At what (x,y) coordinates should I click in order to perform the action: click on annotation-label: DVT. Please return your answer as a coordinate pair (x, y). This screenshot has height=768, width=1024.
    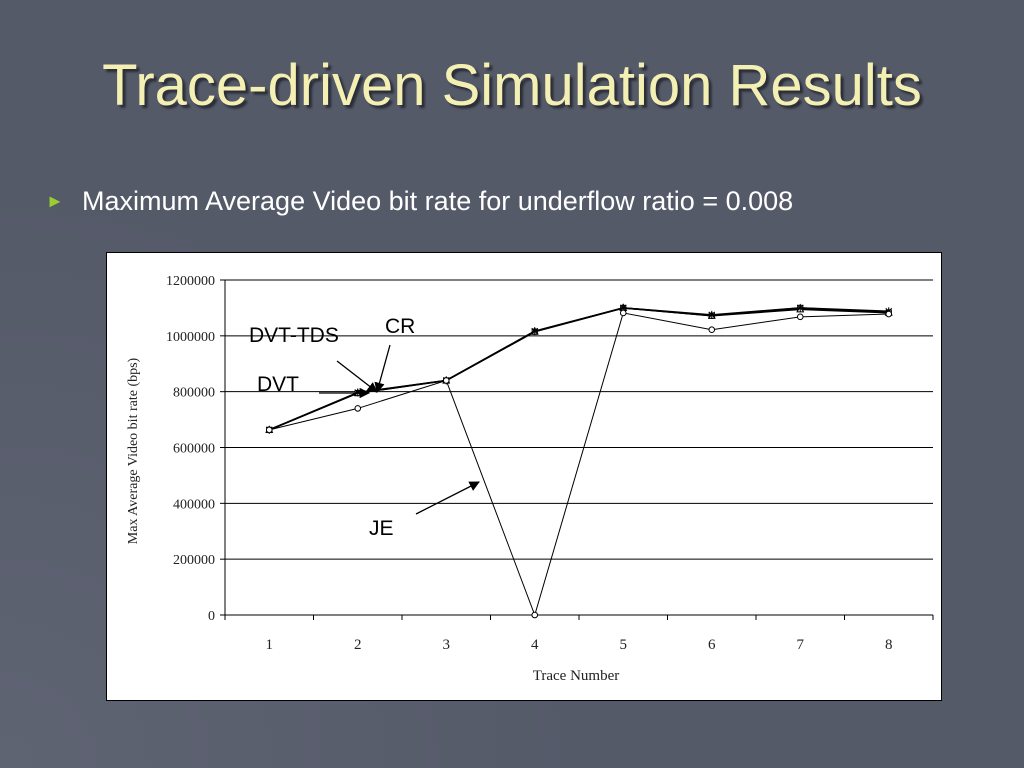
    Looking at the image, I should click on (278, 384).